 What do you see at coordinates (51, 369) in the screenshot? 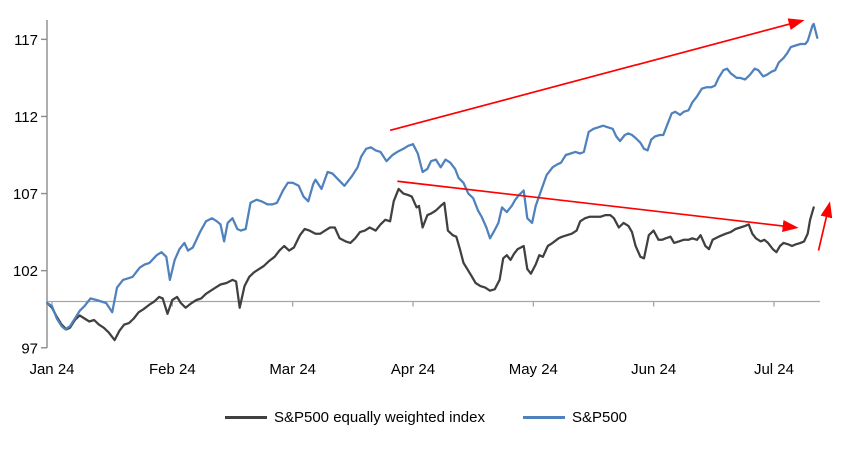
I see `x-tick-label-jan-24: Jan 24` at bounding box center [51, 369].